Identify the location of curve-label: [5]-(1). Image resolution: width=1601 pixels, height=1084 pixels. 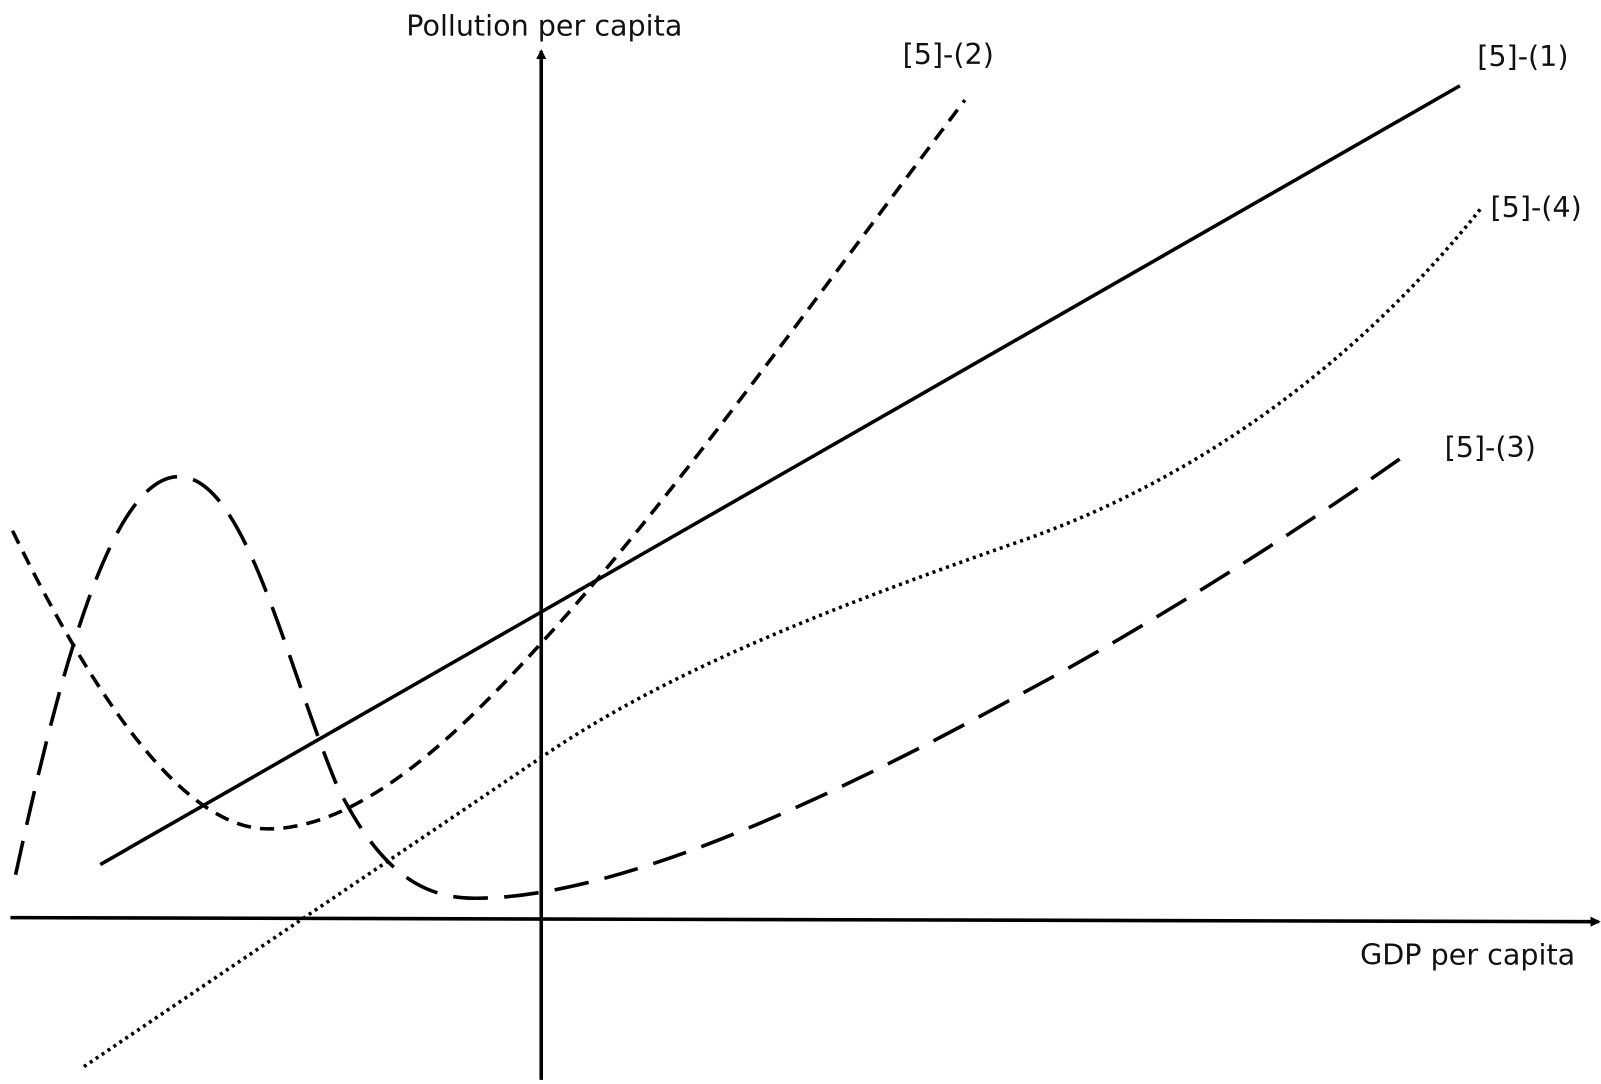
(1522, 56).